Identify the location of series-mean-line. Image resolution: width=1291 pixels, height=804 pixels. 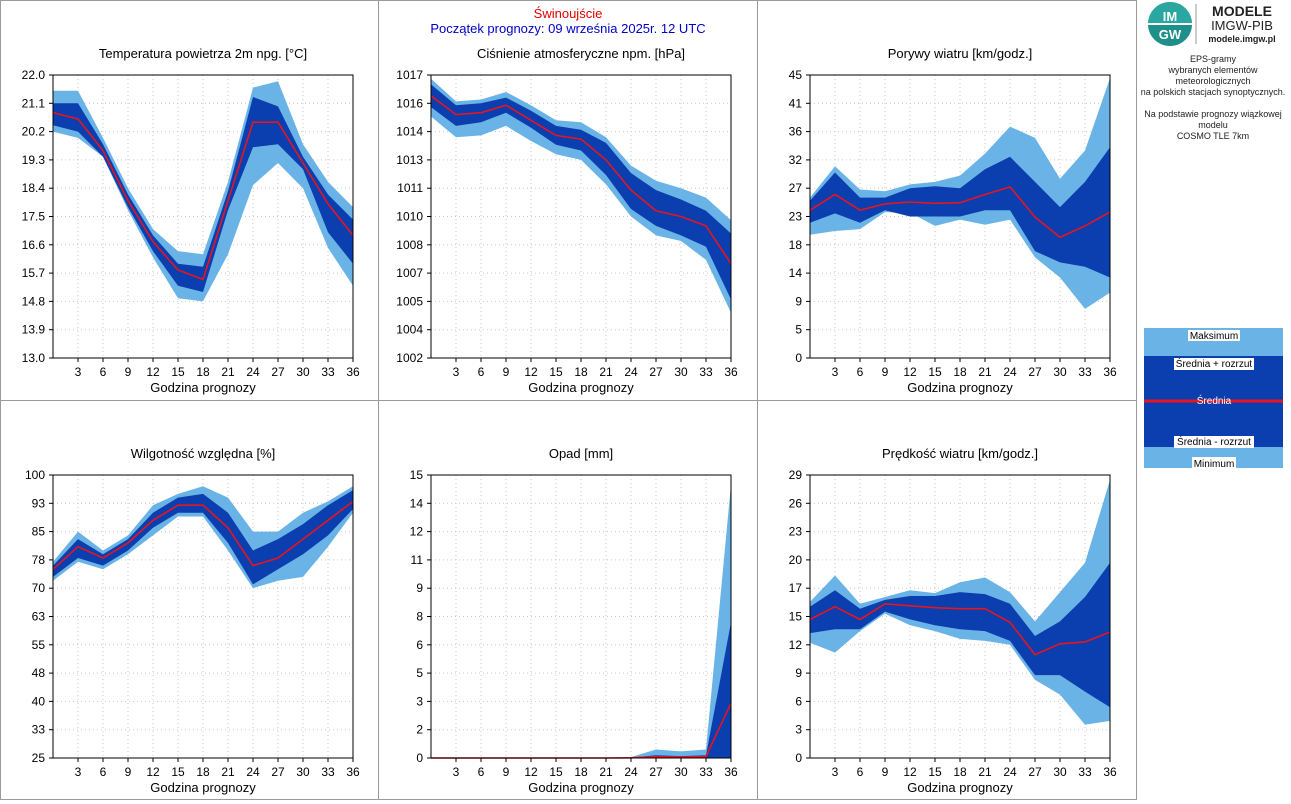
(960, 212).